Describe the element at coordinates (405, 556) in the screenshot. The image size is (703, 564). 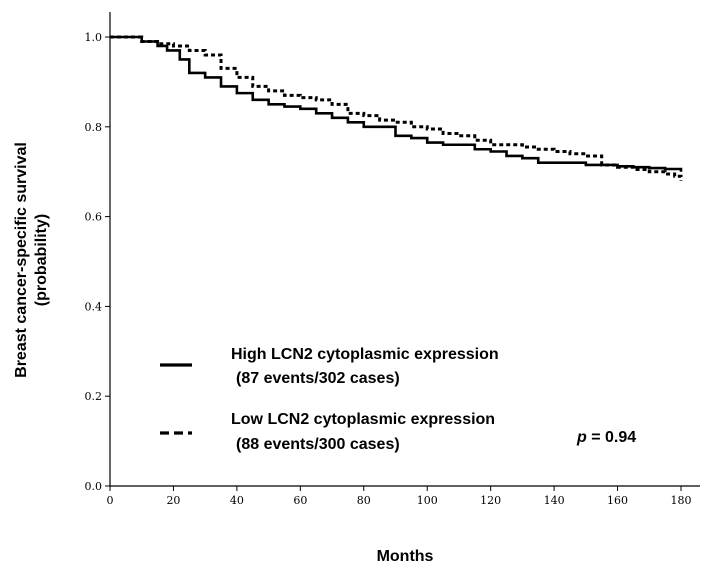
I see `x-axis-title: Months` at that location.